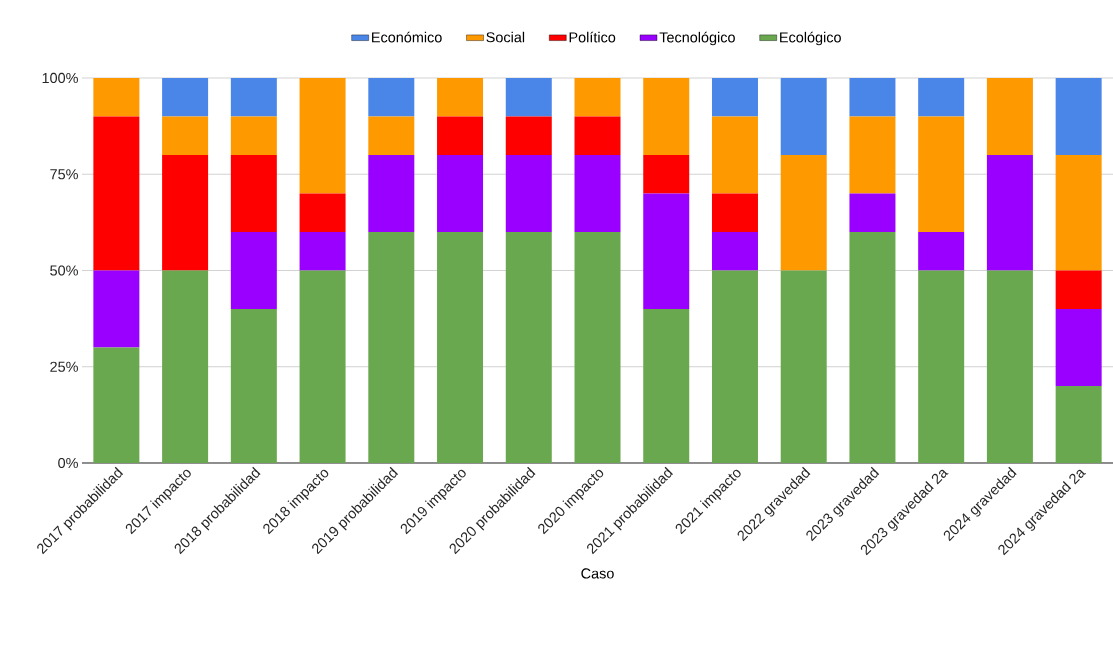 The width and height of the screenshot is (1113, 663). I want to click on legend-label: Tecnológico, so click(697, 38).